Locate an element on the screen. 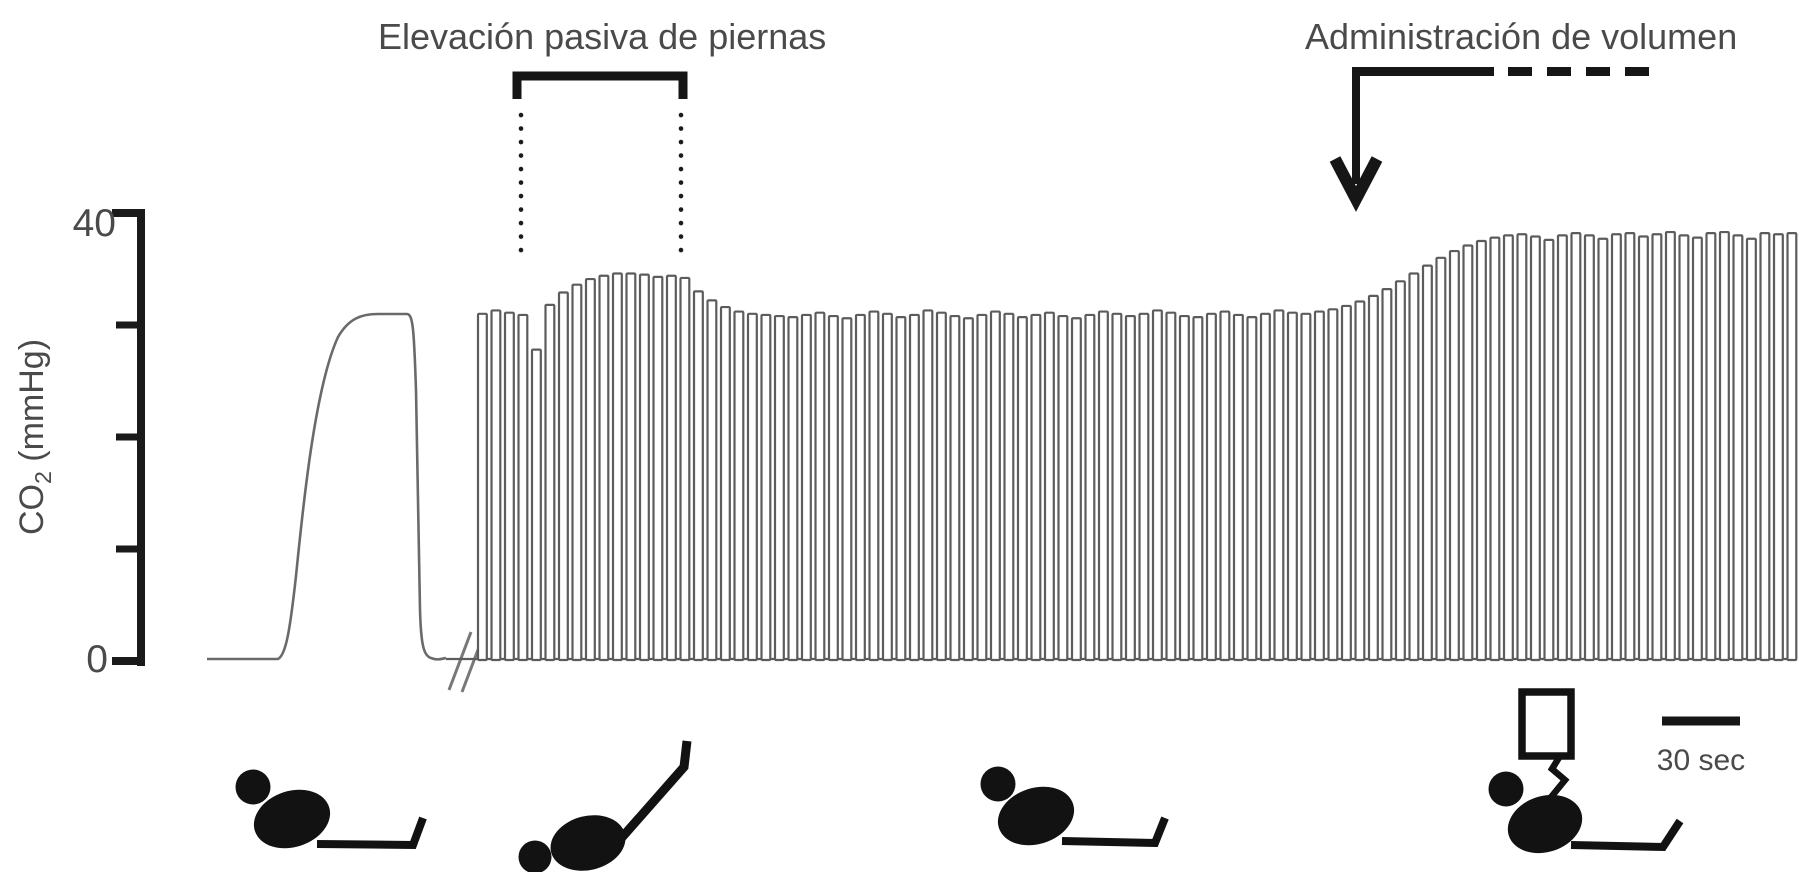  patient-legs-raised-icon is located at coordinates (605, 806).